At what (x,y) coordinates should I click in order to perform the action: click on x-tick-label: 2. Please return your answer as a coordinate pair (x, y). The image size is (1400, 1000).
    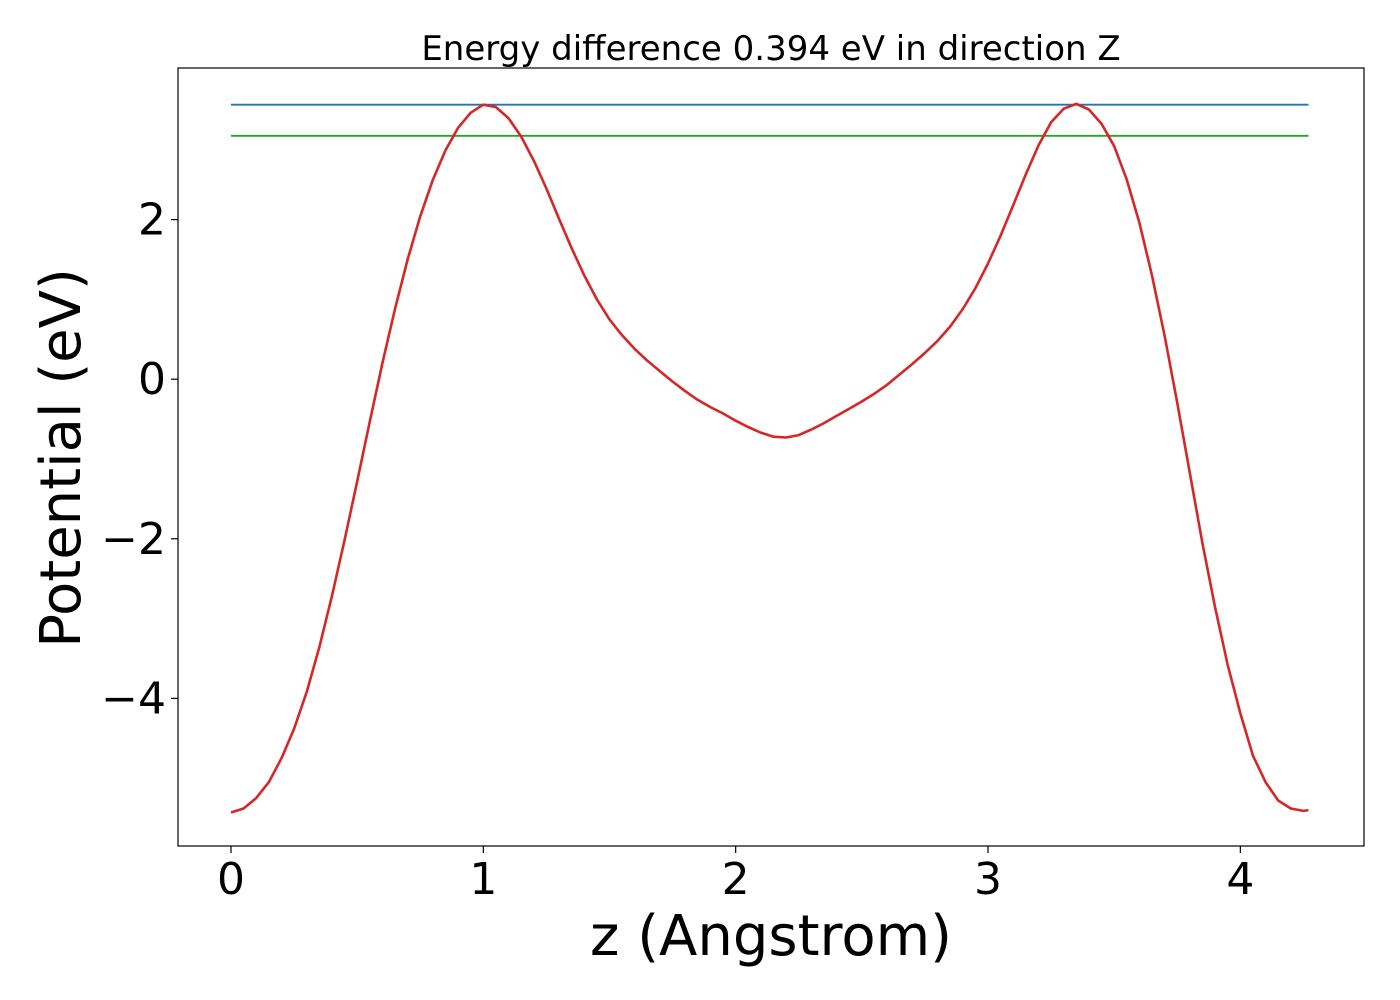
    Looking at the image, I should click on (736, 879).